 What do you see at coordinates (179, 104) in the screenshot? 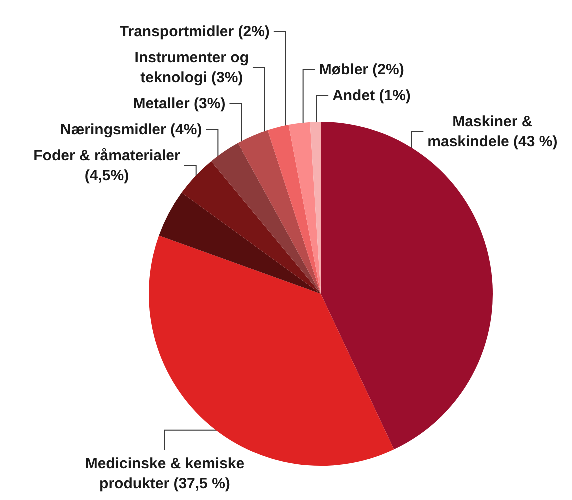
I see `slice-label: Metaller (3%)` at bounding box center [179, 104].